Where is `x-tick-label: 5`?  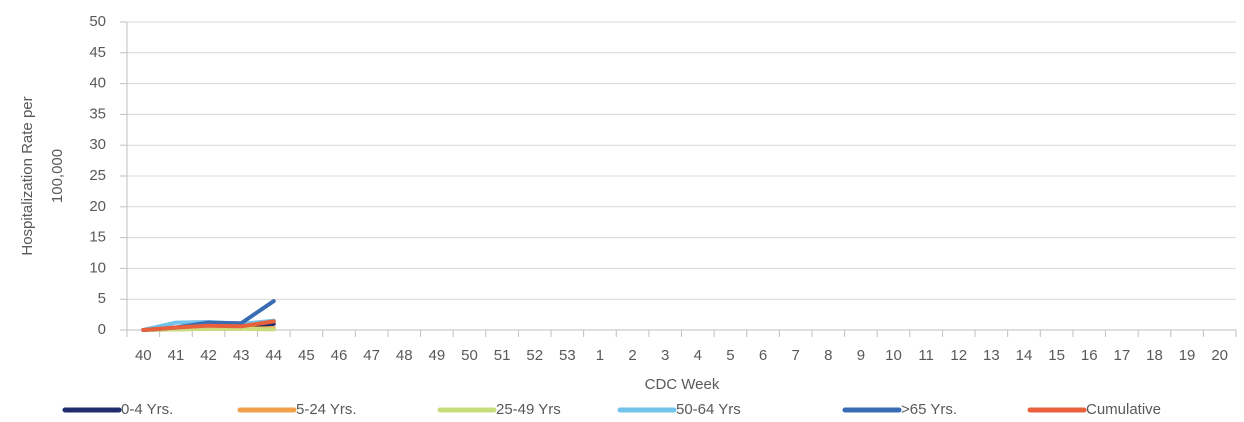
x-tick-label: 5 is located at coordinates (730, 355).